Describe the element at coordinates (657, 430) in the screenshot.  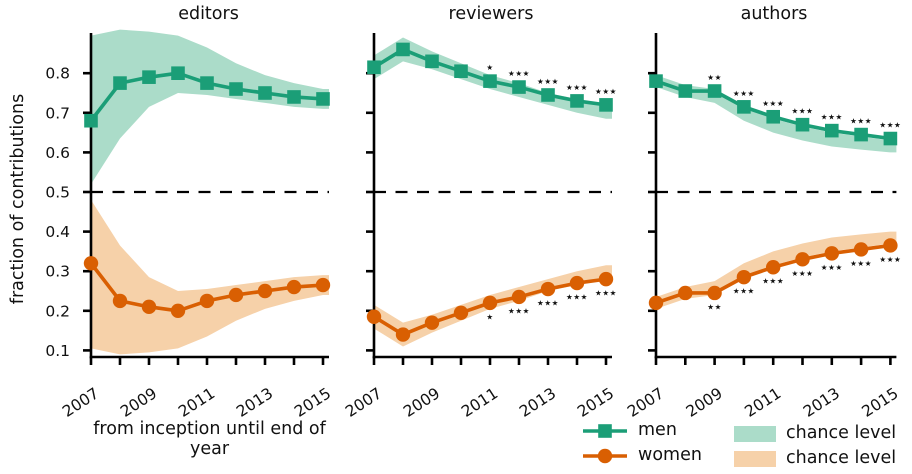
I see `legend-label-men: men` at that location.